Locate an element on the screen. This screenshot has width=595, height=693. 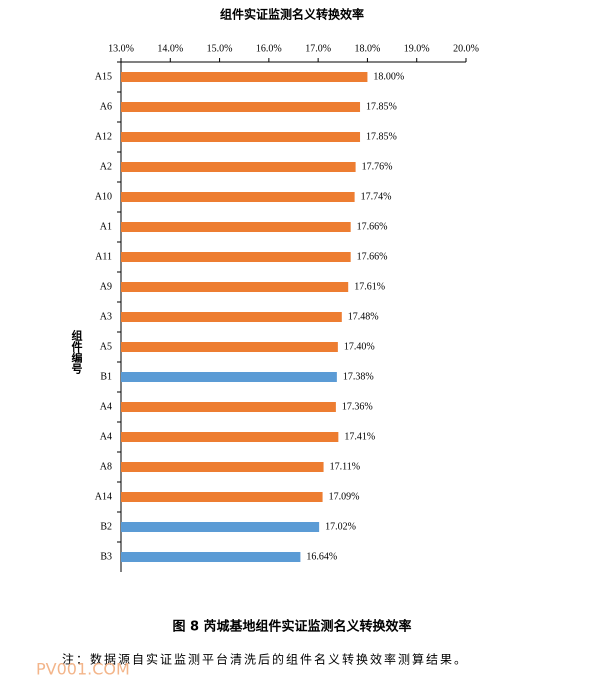
value-label: 17.36% is located at coordinates (357, 406).